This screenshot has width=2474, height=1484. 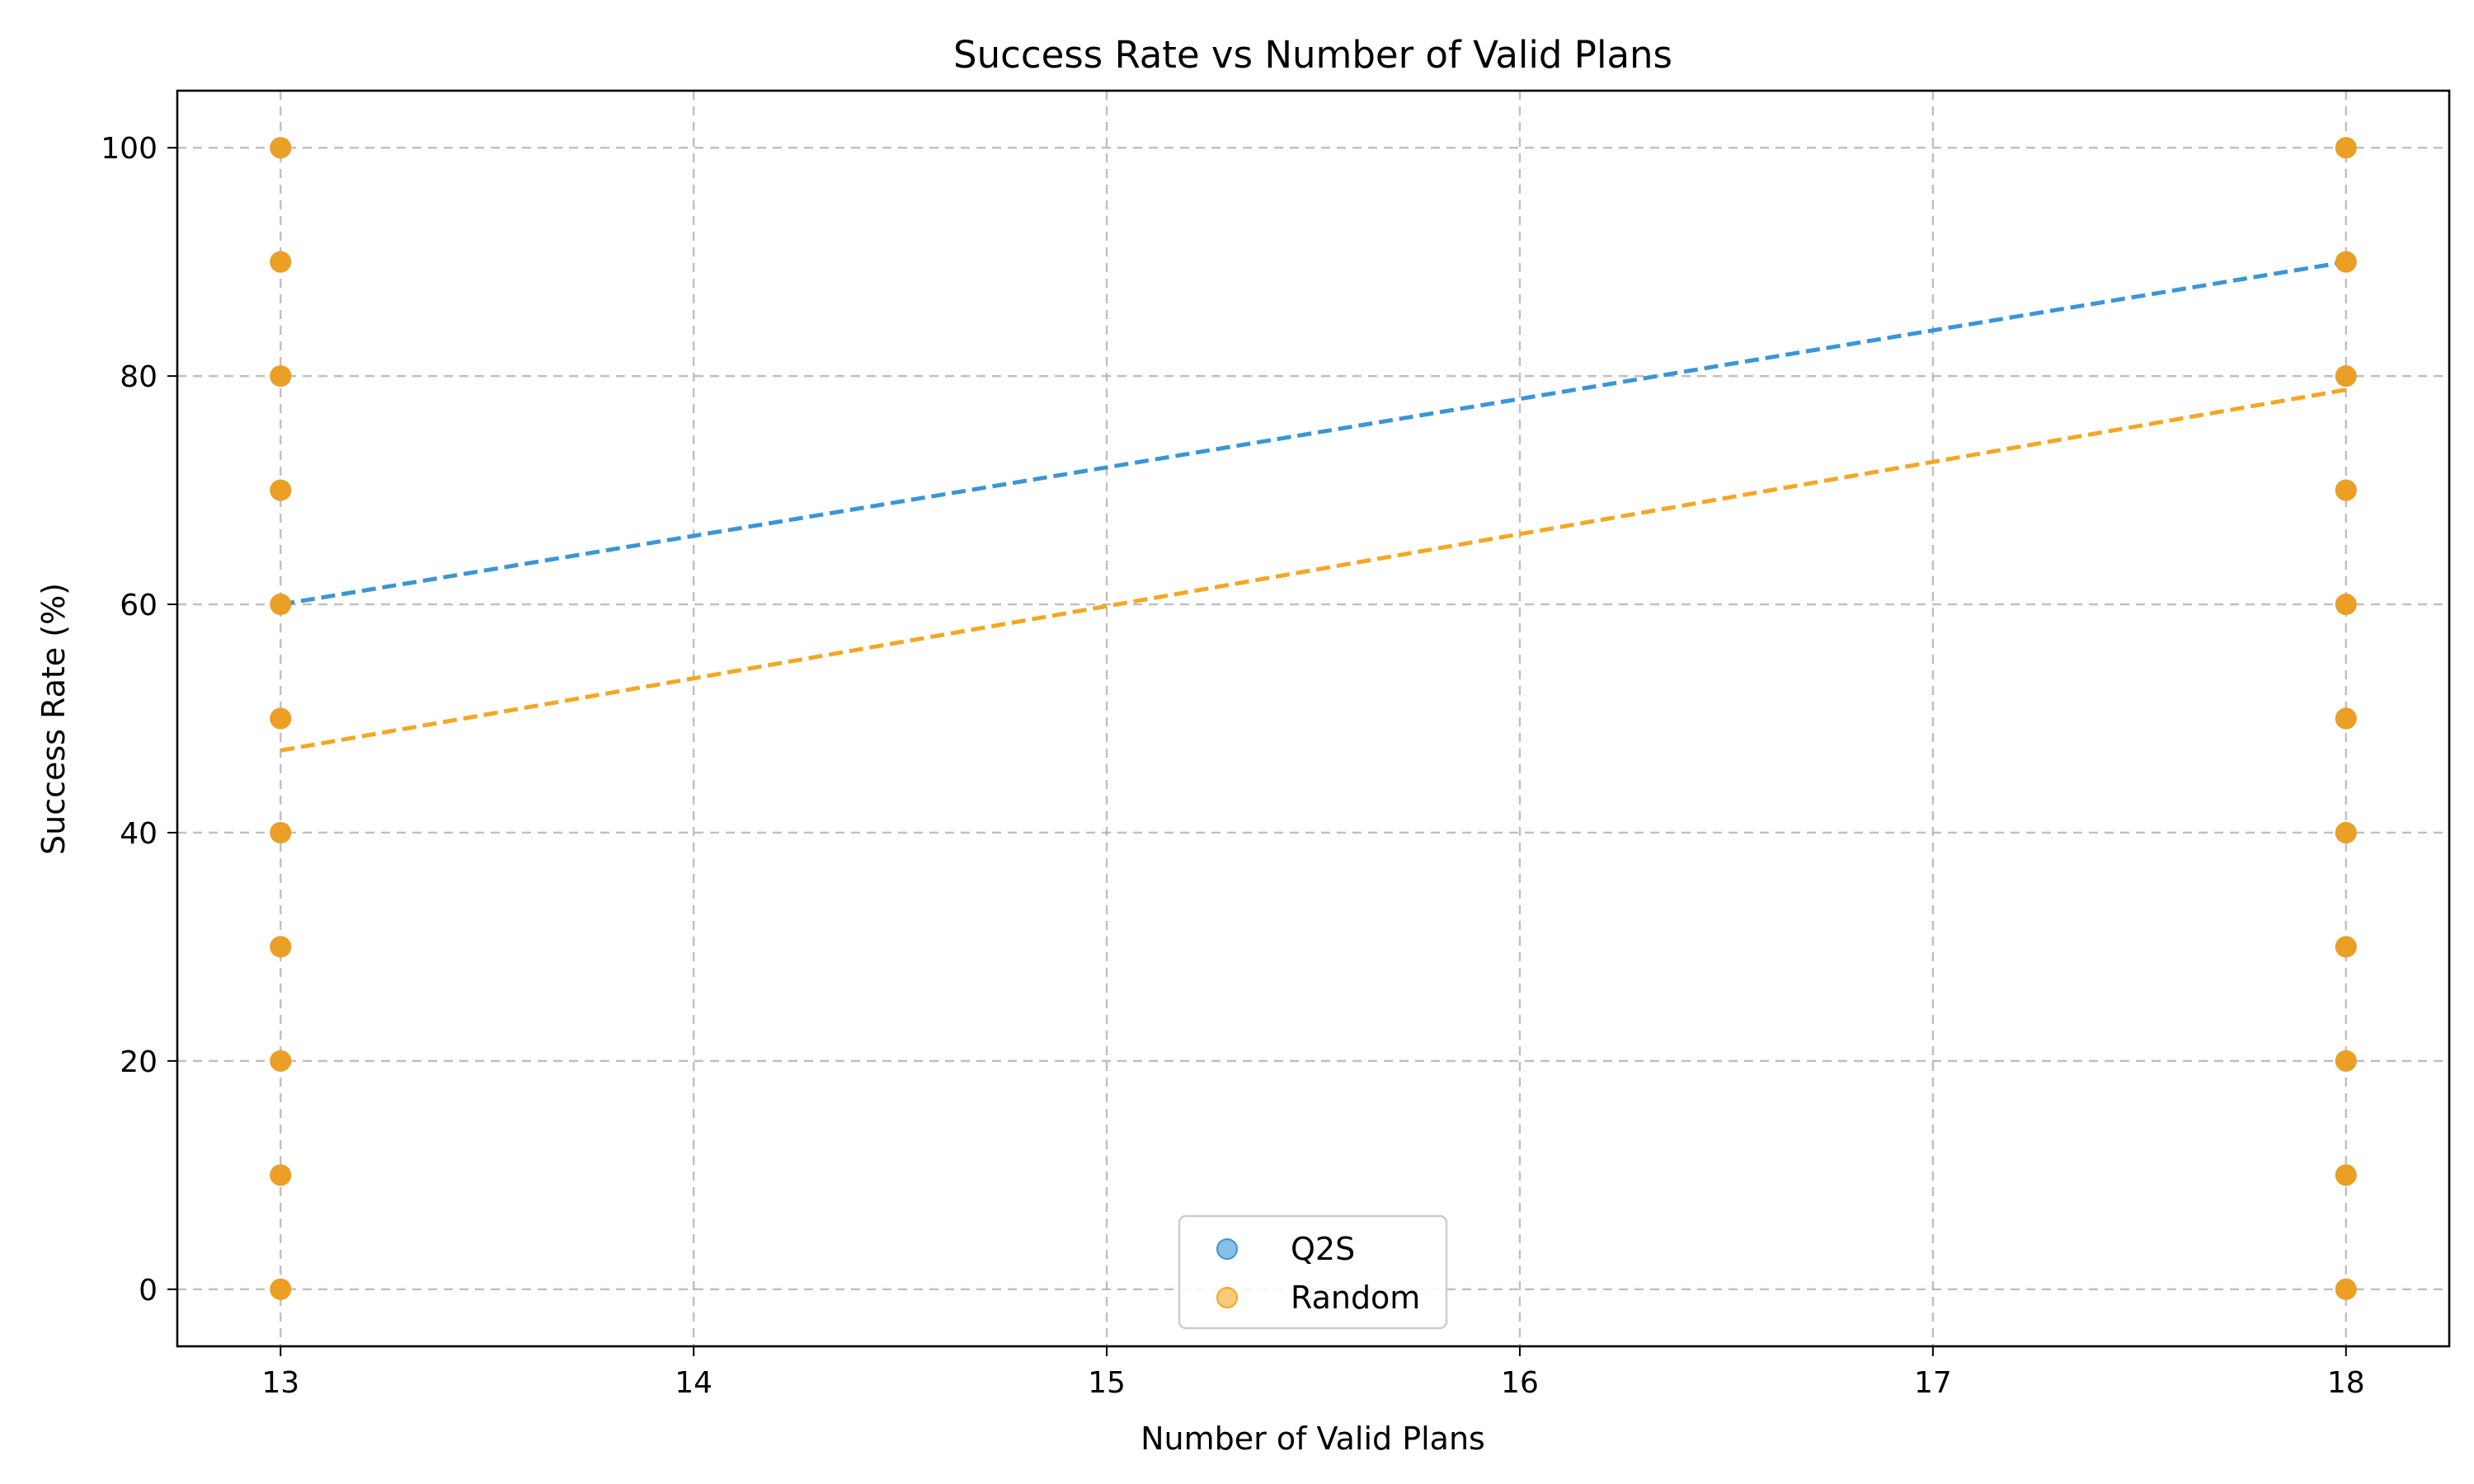 I want to click on y-tick-label-80: 80, so click(x=139, y=377).